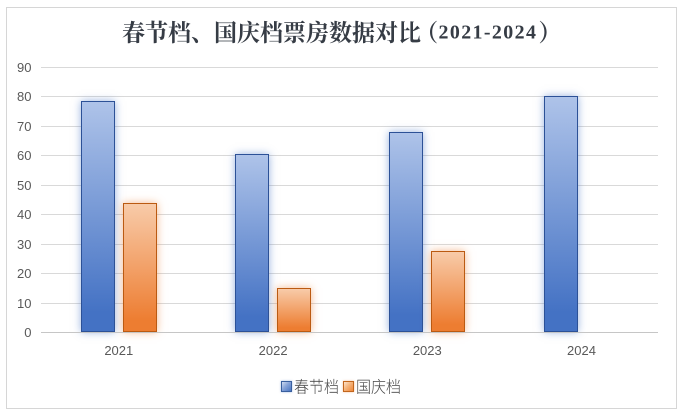 The width and height of the screenshot is (685, 415). Describe the element at coordinates (488, 32) in the screenshot. I see `svg-text: 2021-2024` at that location.